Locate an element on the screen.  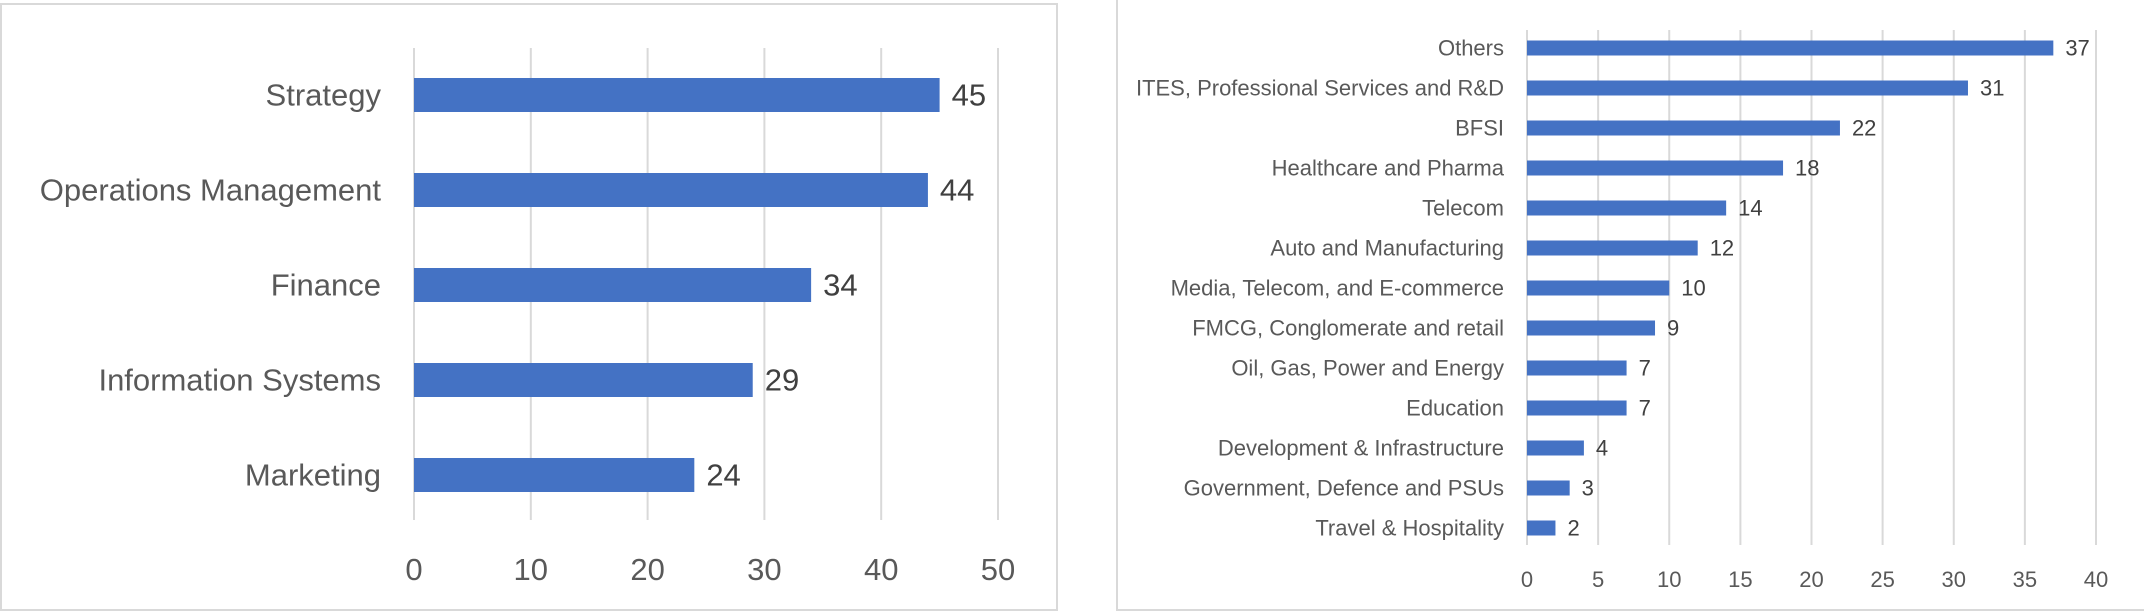
data-label: 37 is located at coordinates (2077, 48).